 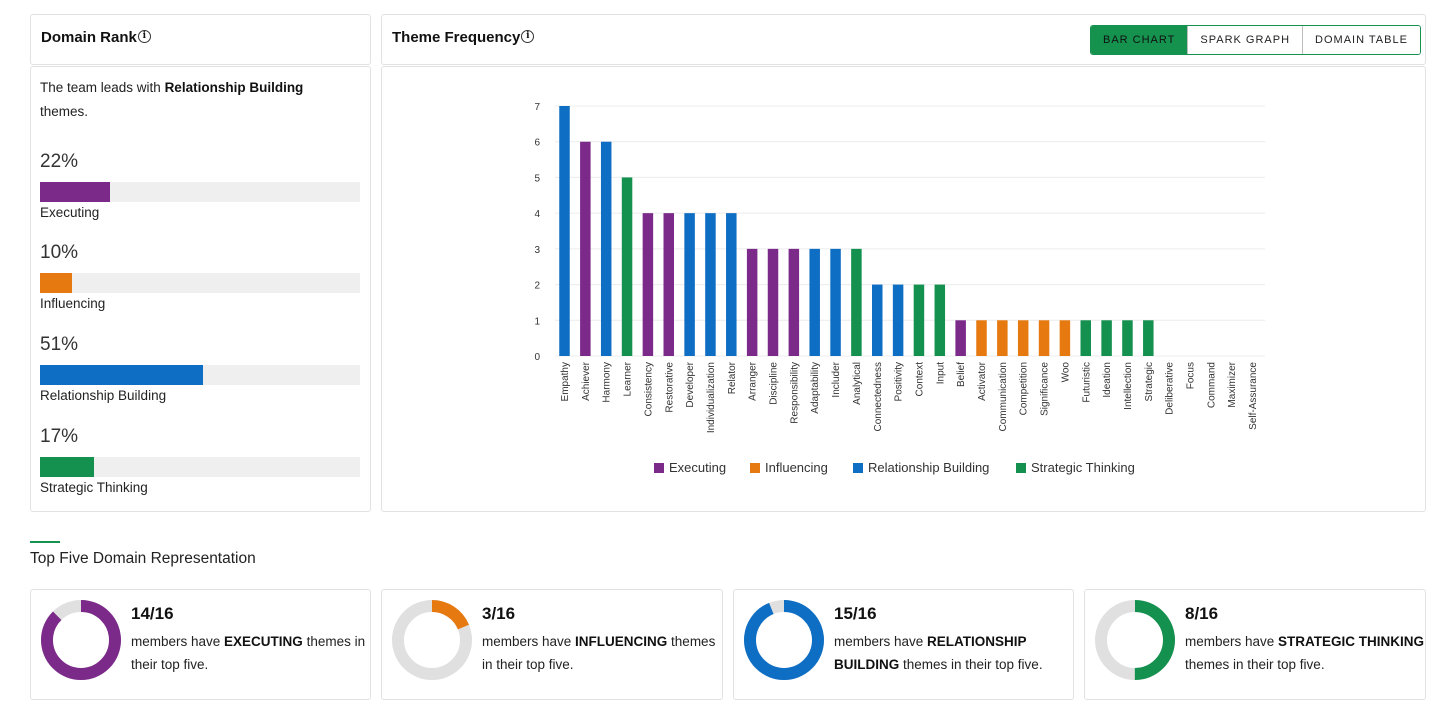 I want to click on x-tick-label: Belief, so click(x=961, y=374).